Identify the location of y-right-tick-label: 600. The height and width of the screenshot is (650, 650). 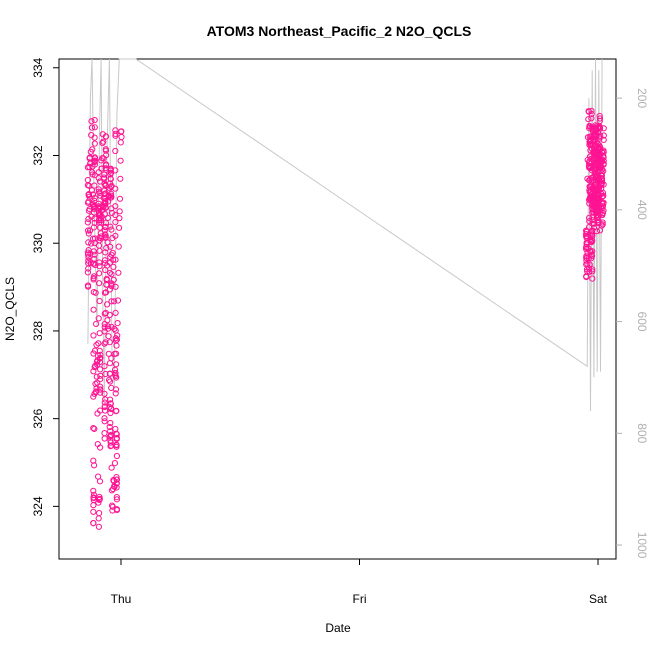
(642, 322).